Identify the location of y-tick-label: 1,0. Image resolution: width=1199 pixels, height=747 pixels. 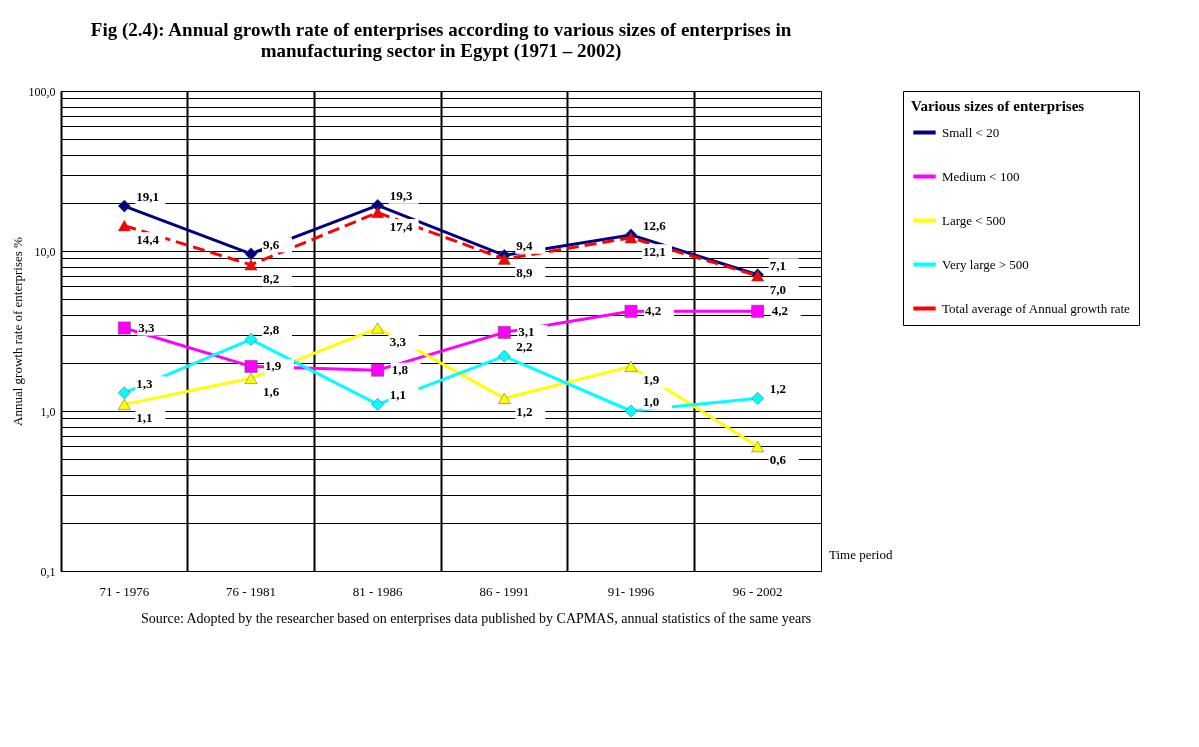
(48, 411).